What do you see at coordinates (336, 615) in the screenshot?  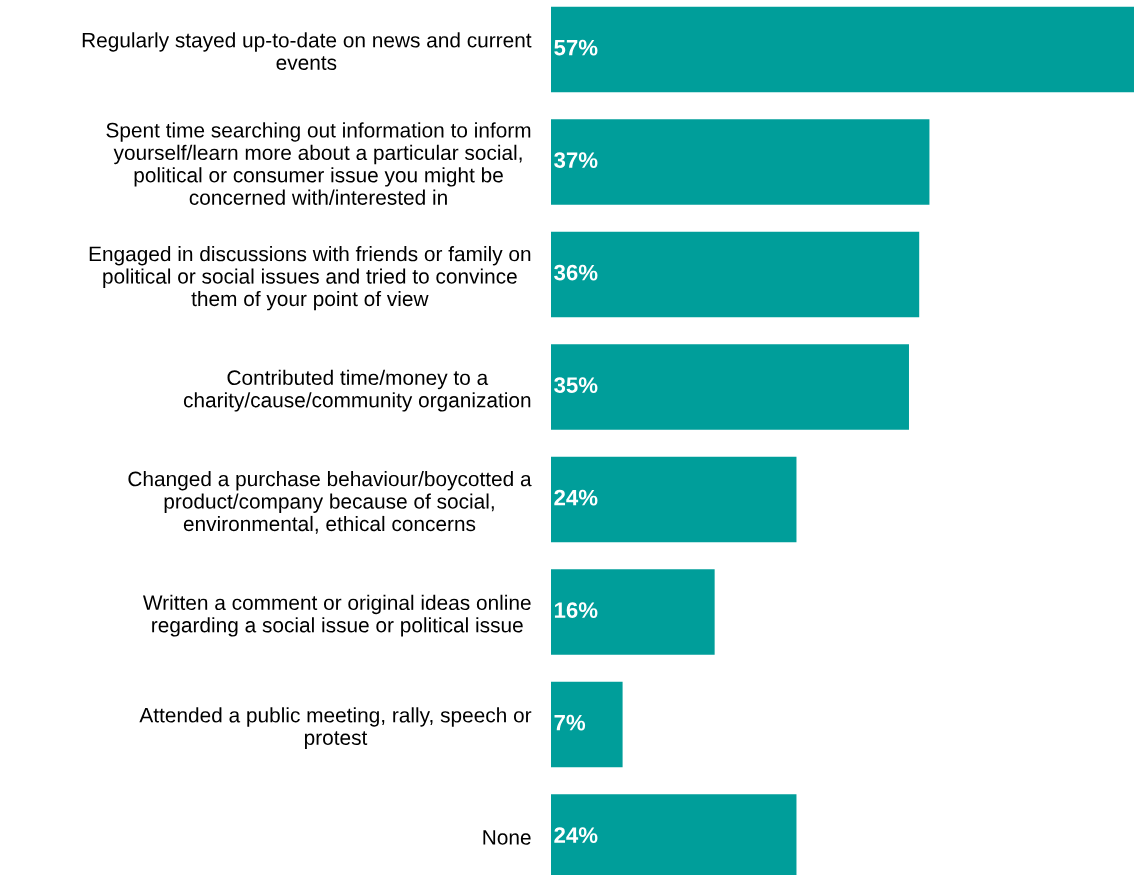 I see `y-tick-label: Written a comment or original ideas online regarding a social issue or political issue` at bounding box center [336, 615].